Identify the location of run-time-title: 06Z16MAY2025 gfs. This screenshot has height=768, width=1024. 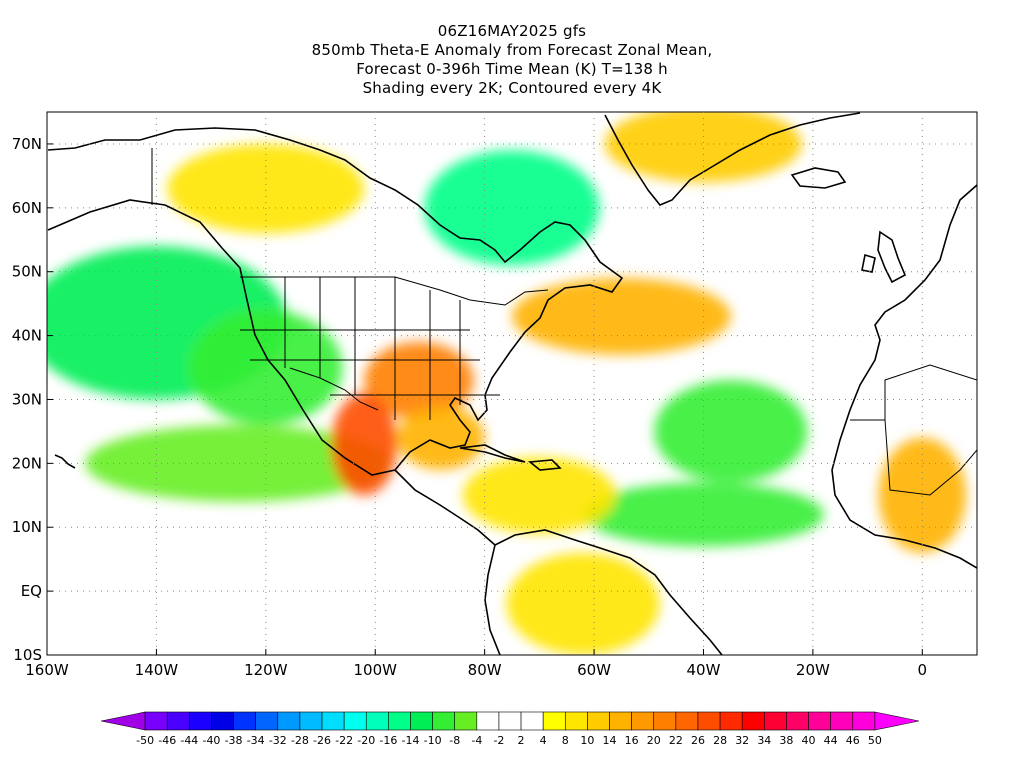
(512, 31).